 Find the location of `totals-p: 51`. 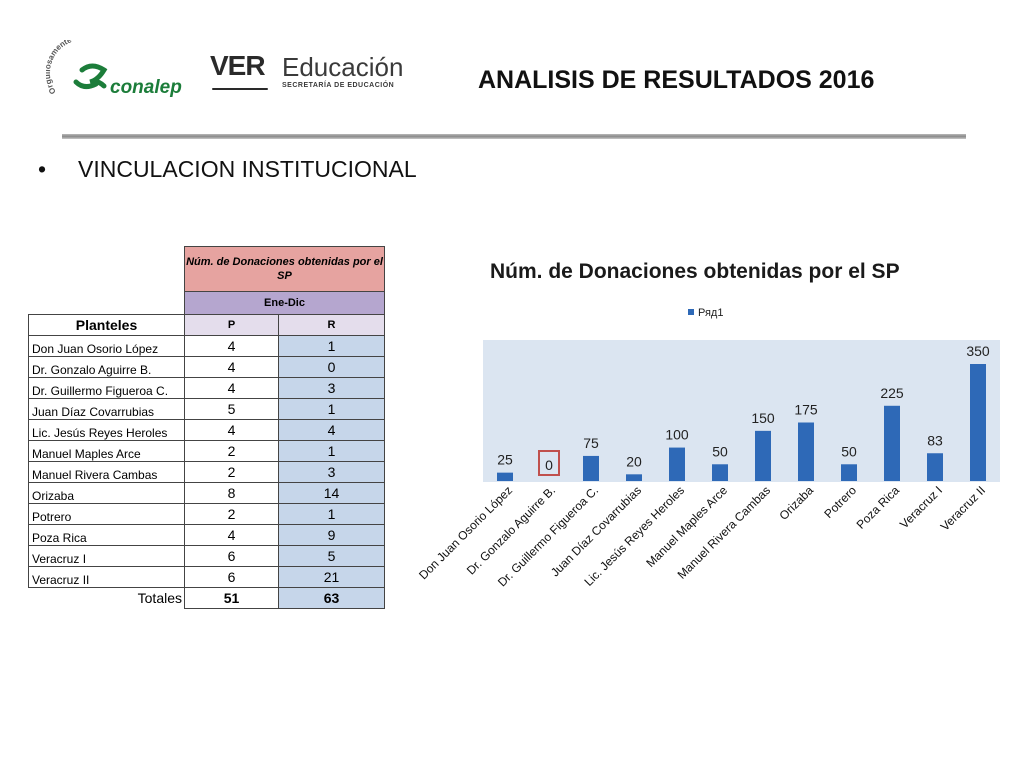

totals-p: 51 is located at coordinates (231, 598).